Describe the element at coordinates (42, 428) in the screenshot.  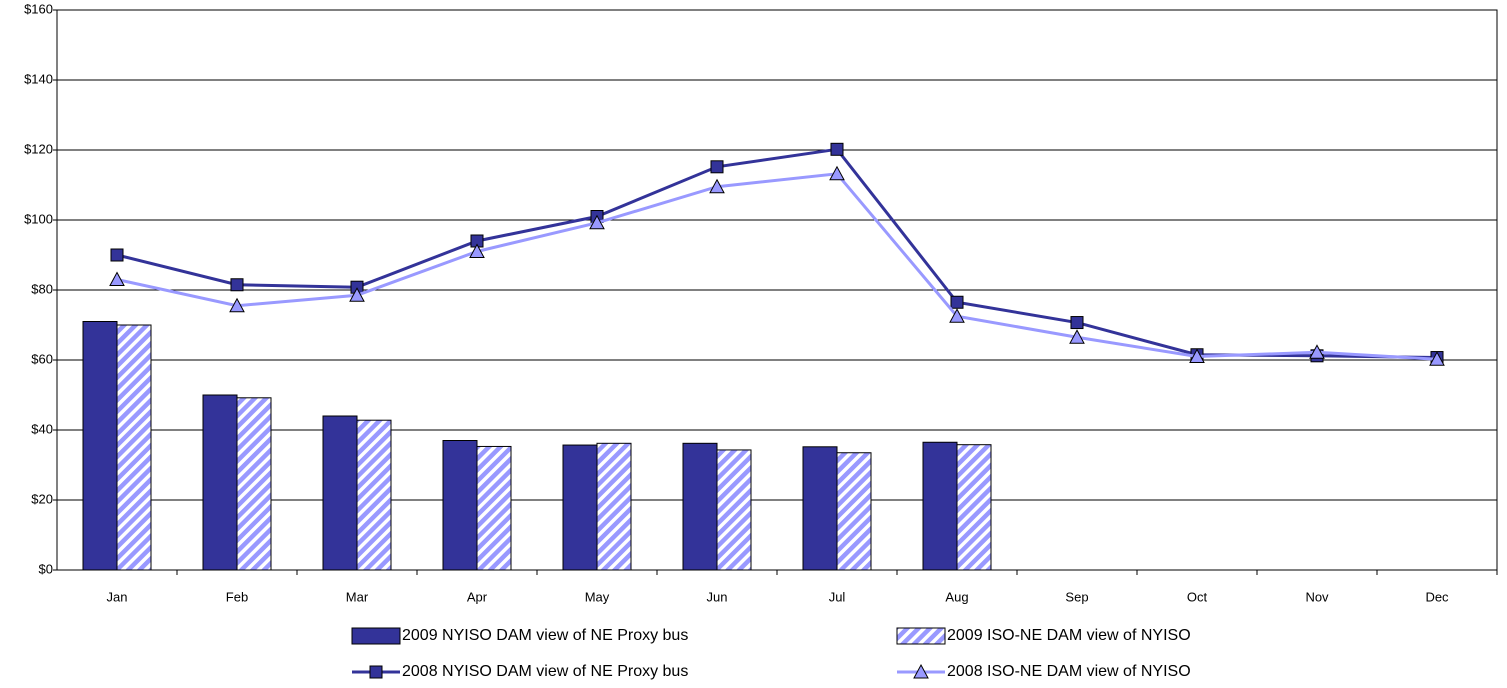
I see `y-tick-label: $40` at that location.